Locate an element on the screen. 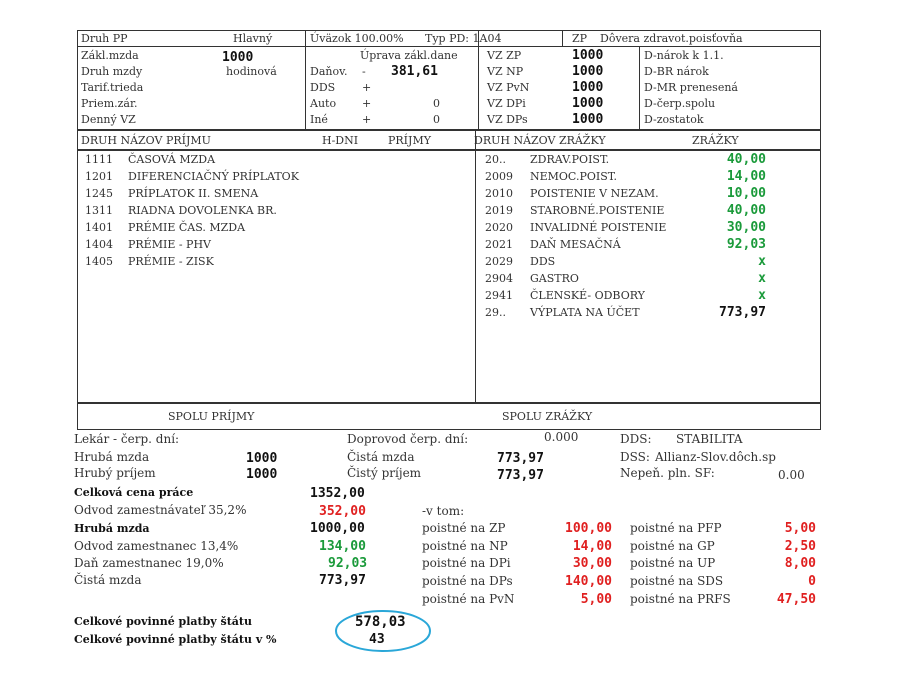 This screenshot has height=683, width=900. zrazka-value: 10,00 is located at coordinates (746, 193).